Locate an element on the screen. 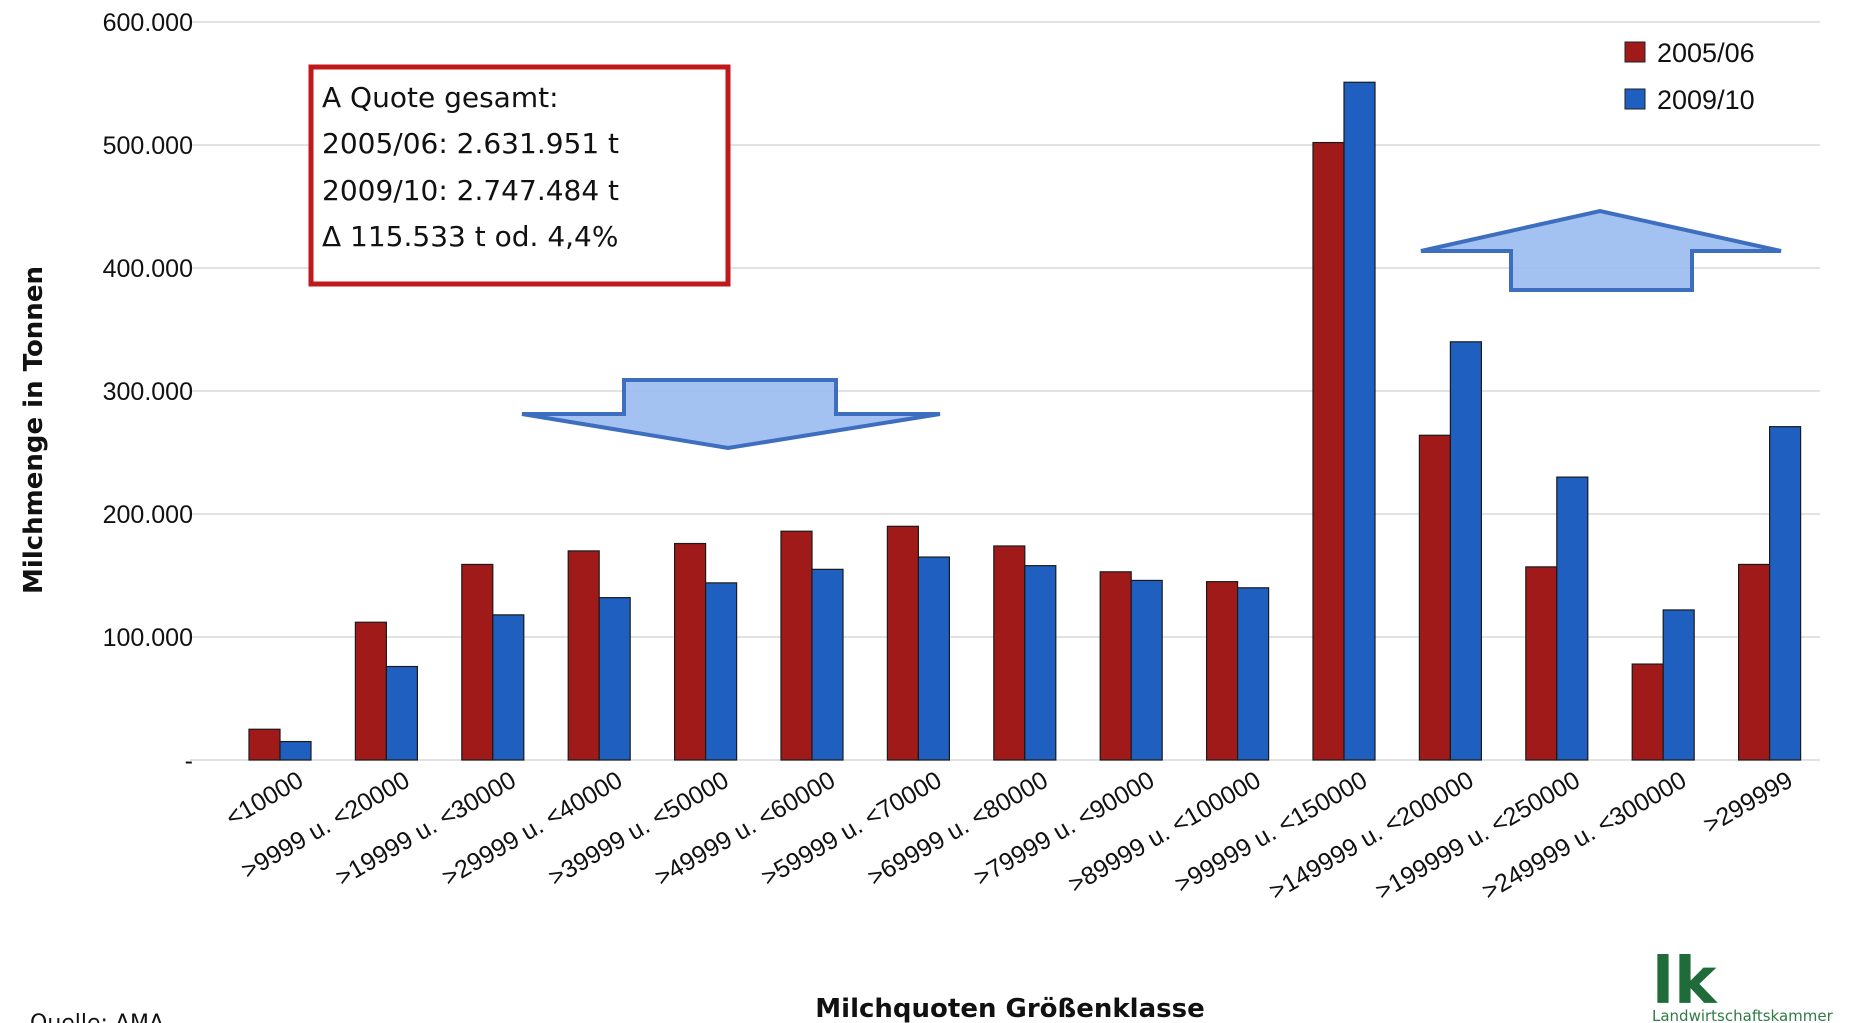 The width and height of the screenshot is (1876, 1023). x-tick-label: >39999 u. <50000 is located at coordinates (639, 829).